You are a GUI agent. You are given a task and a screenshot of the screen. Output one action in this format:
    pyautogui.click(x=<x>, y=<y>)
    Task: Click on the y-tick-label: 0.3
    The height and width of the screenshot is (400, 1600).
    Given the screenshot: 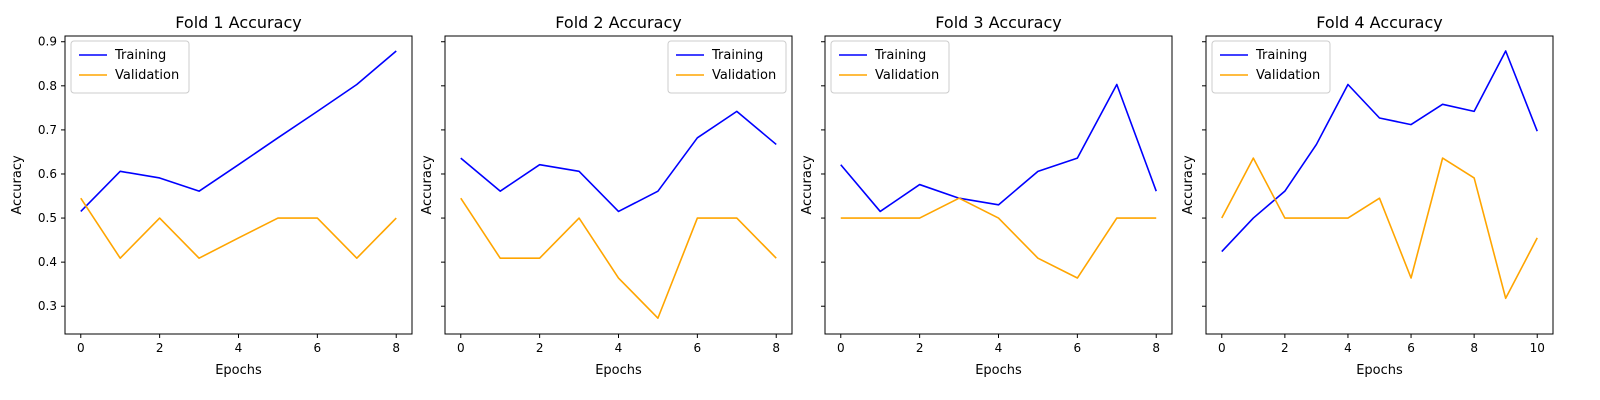 What is the action you would take?
    pyautogui.click(x=47, y=306)
    